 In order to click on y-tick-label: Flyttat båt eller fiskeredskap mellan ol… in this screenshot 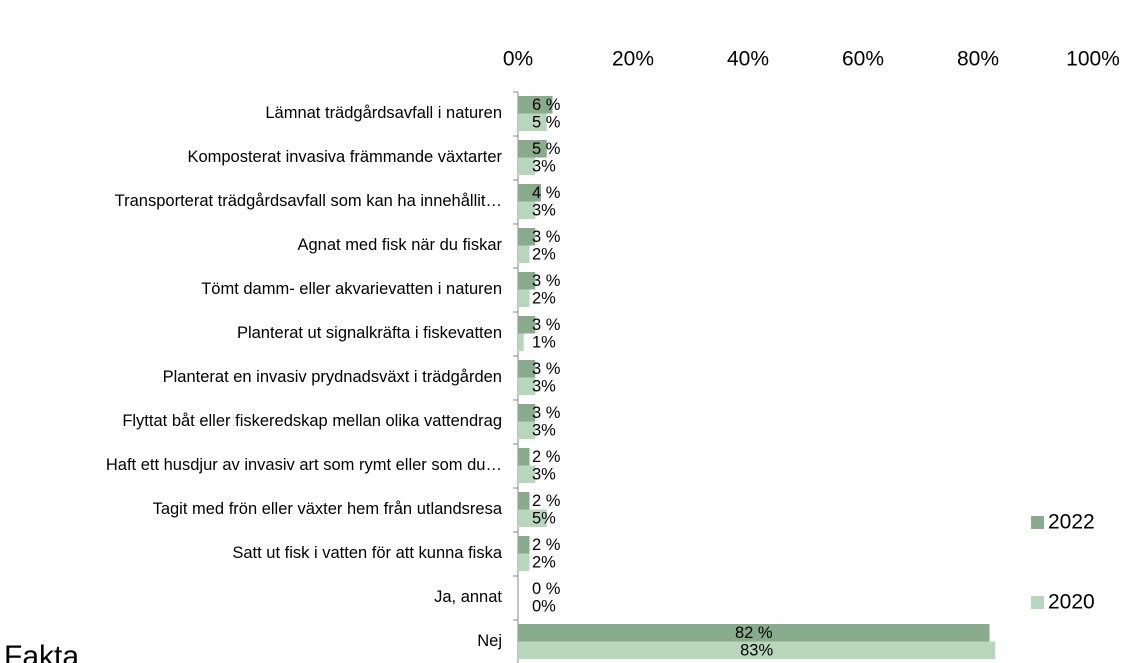, I will do `click(312, 421)`.